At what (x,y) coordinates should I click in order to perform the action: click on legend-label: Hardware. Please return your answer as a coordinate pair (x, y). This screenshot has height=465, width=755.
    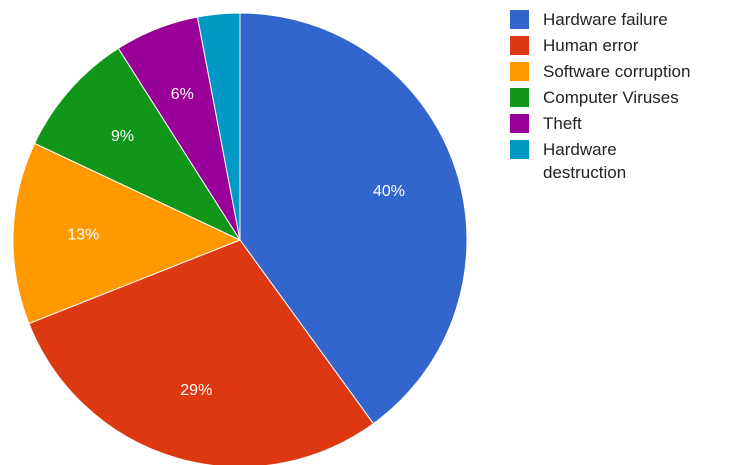
    Looking at the image, I should click on (580, 149).